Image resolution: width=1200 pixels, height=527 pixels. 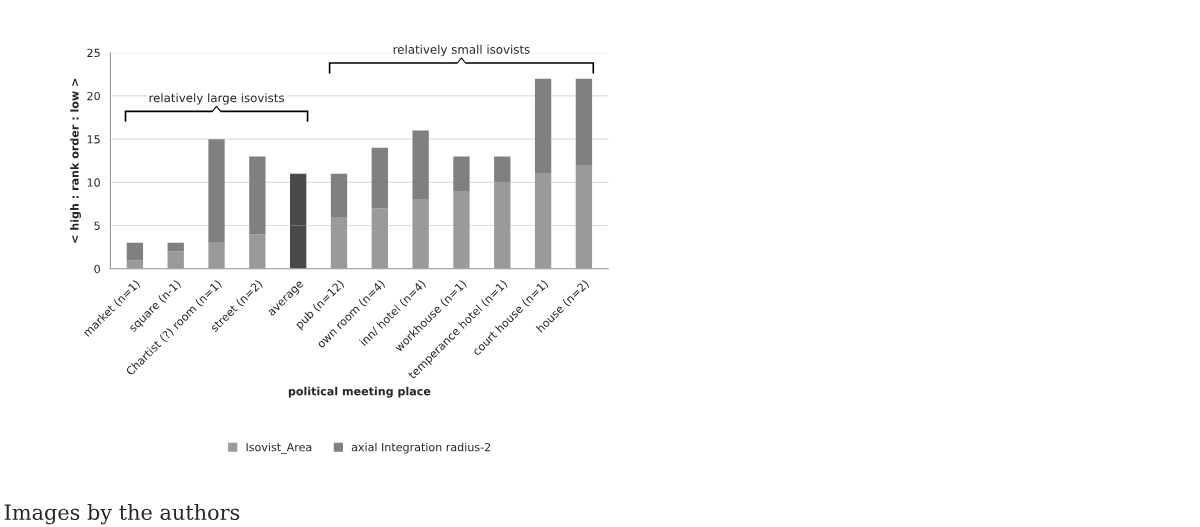 I want to click on y-tick-label: 10, so click(x=93, y=182).